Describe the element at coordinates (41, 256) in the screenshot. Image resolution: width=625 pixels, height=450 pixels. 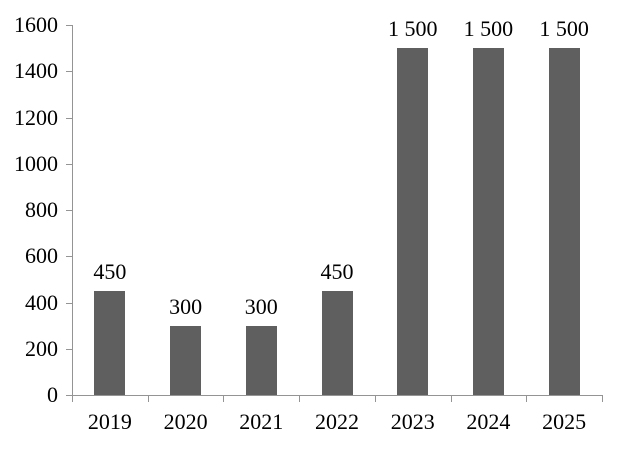
I see `y-tick-label: 600` at that location.